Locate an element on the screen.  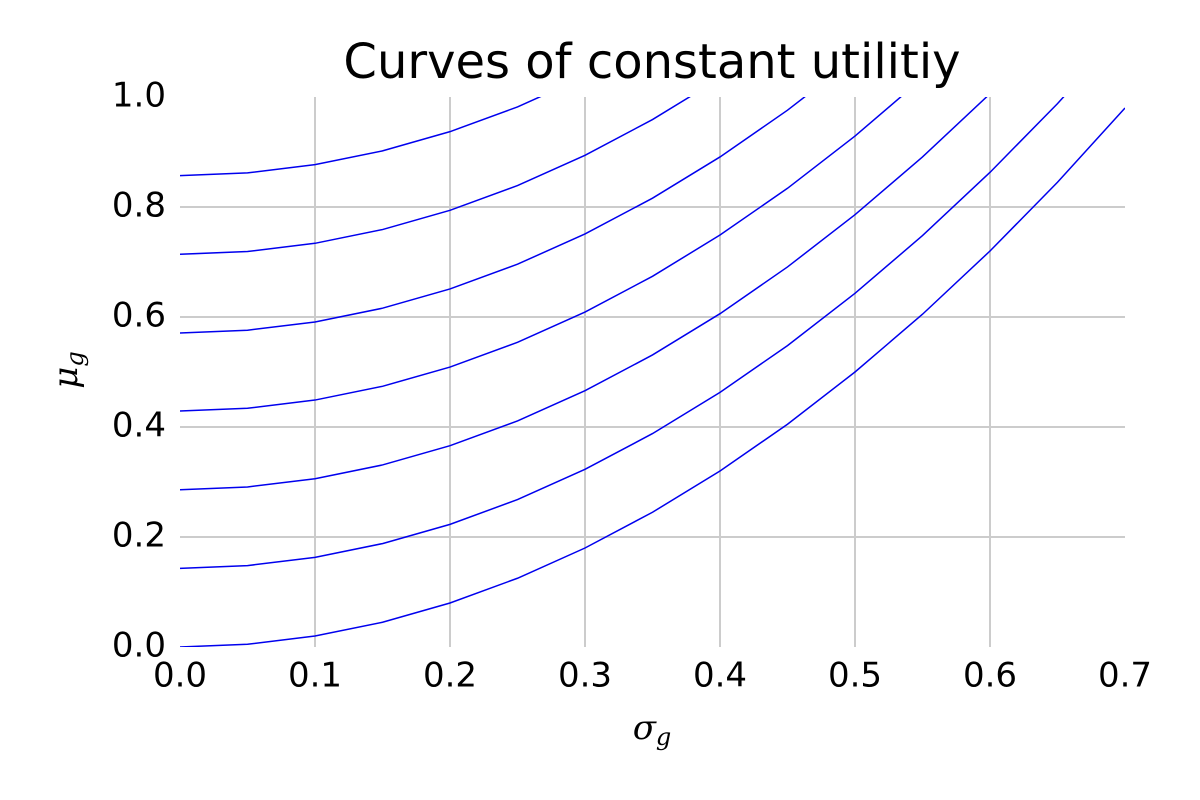
x-tick-label: 0.7 is located at coordinates (1125, 676).